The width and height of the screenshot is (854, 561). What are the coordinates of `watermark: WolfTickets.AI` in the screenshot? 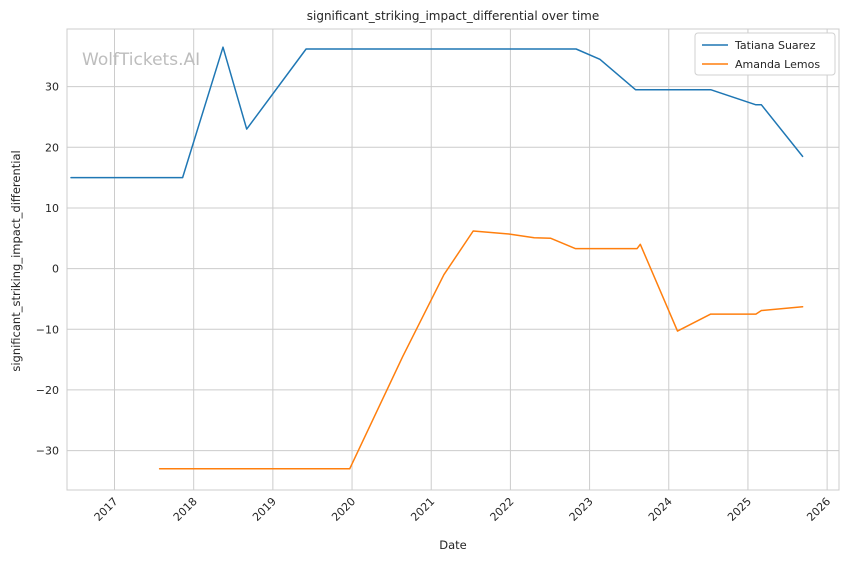 It's located at (141, 60).